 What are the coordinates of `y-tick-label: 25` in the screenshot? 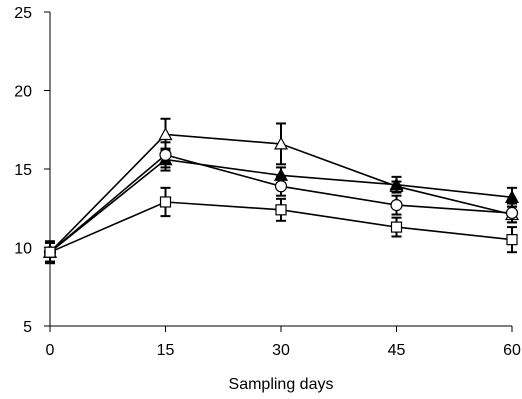 It's located at (23, 13).